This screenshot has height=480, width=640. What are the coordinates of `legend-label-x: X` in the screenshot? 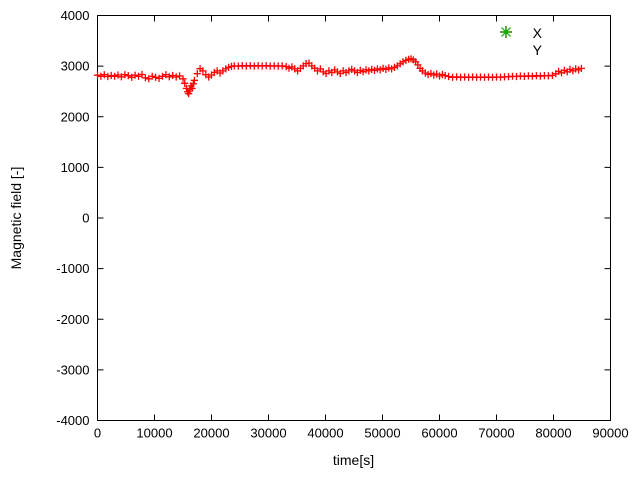 It's located at (537, 32).